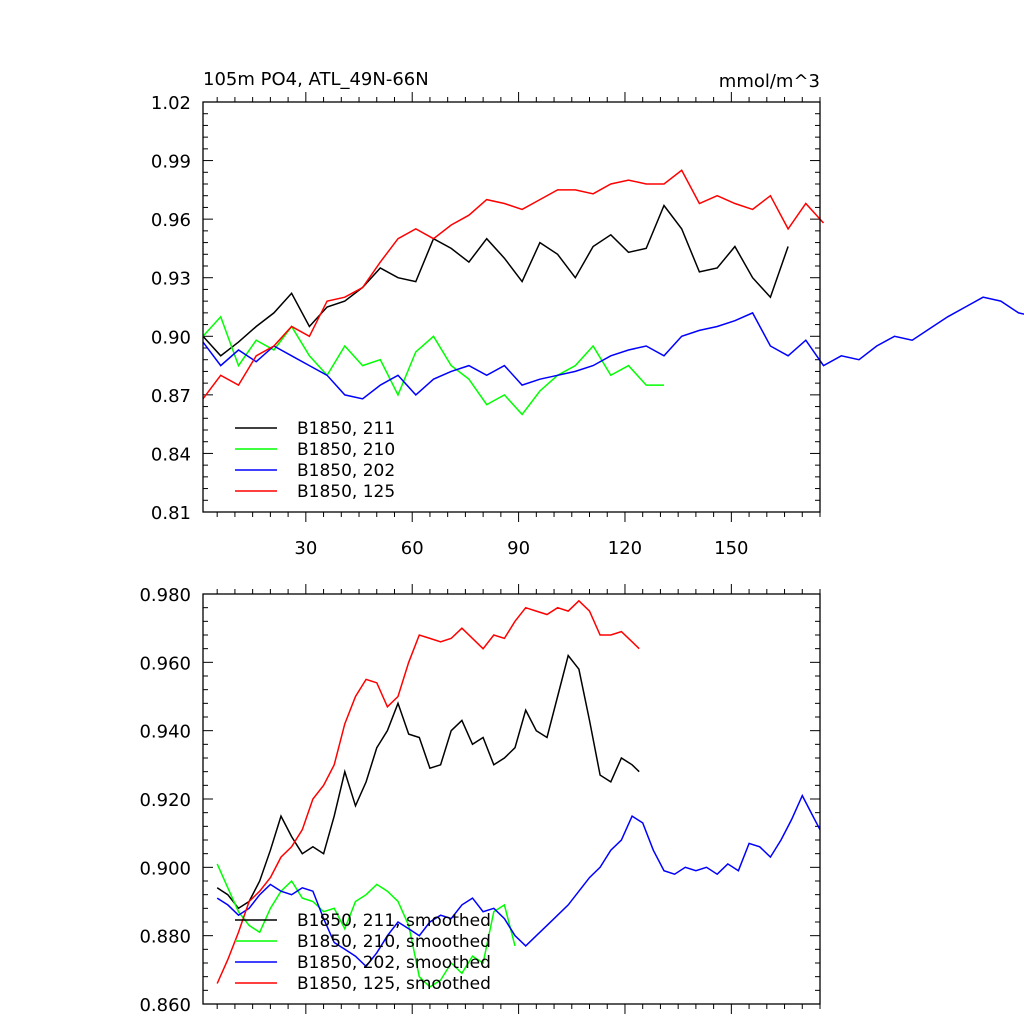 The width and height of the screenshot is (1024, 1024). I want to click on chart-title: 105m PO4, ATL_49N-66N, so click(316, 79).